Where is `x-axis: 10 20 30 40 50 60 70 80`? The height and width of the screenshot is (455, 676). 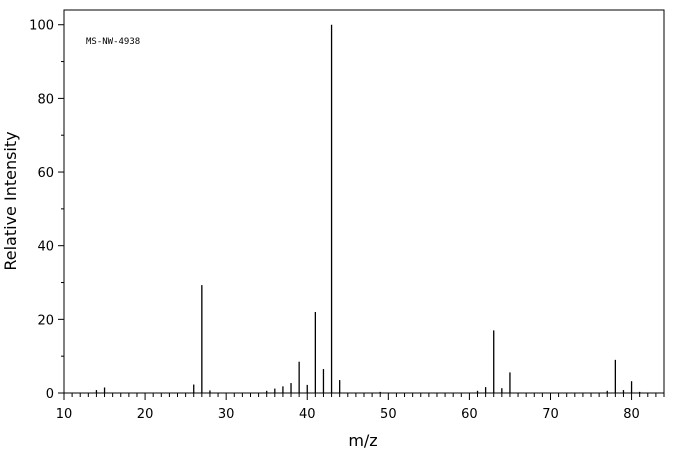
x-axis: 10 20 30 40 50 60 70 80 is located at coordinates (360, 407).